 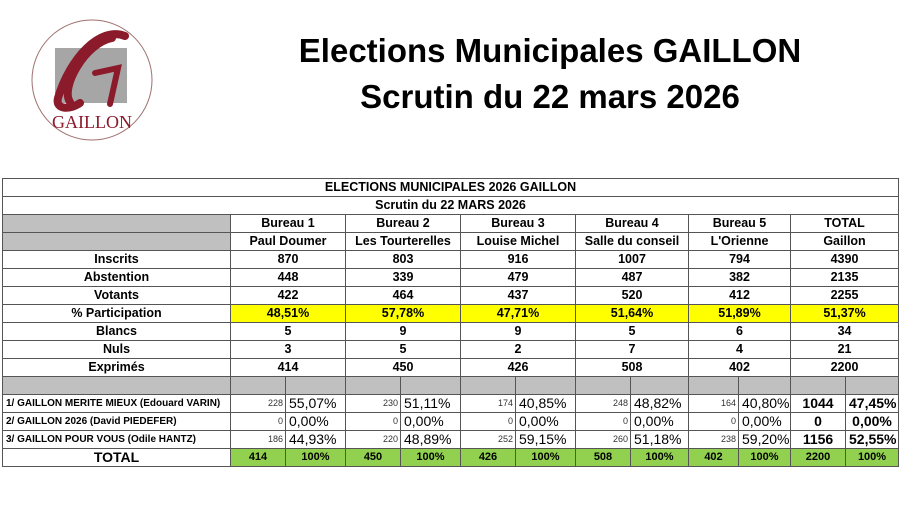 I want to click on total-votes: 426, so click(x=488, y=457).